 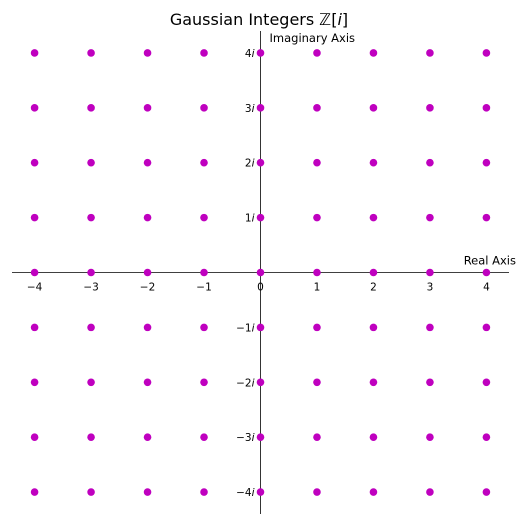 I want to click on chart-title-bracket-open: [, so click(x=334, y=19).